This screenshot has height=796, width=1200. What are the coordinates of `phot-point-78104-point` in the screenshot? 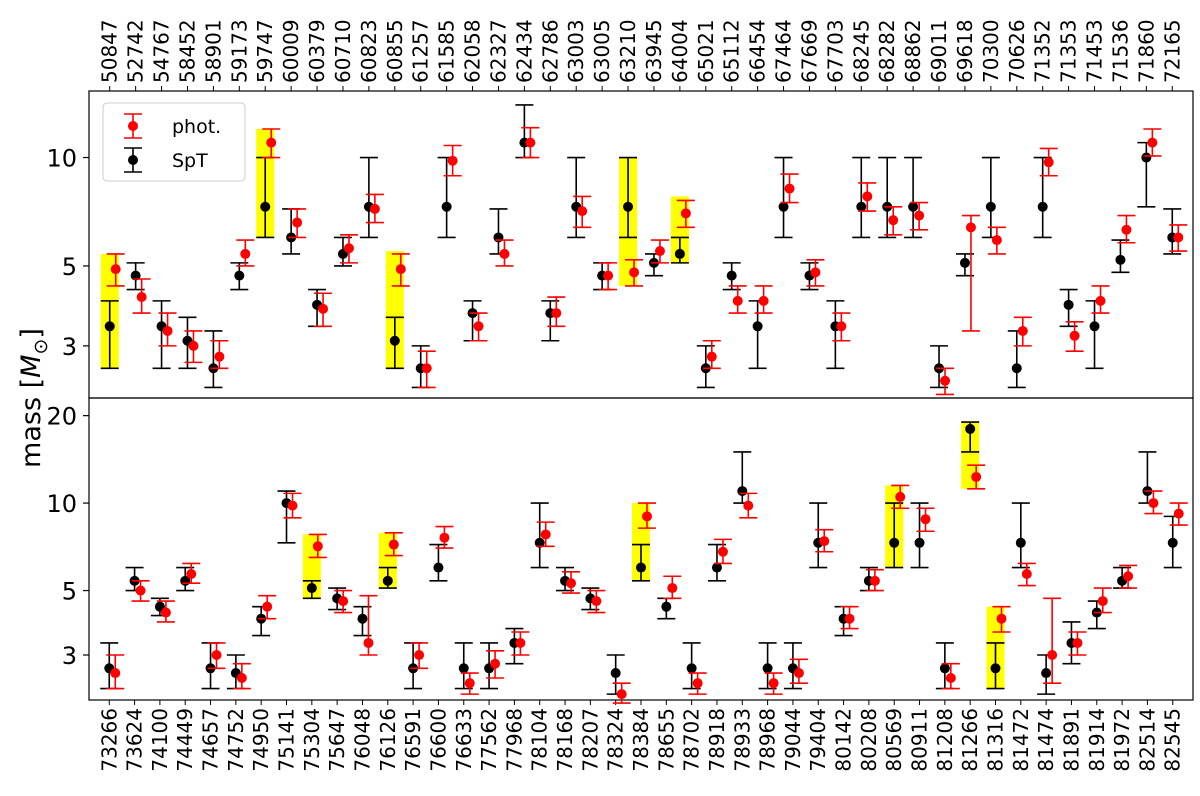 It's located at (545, 534).